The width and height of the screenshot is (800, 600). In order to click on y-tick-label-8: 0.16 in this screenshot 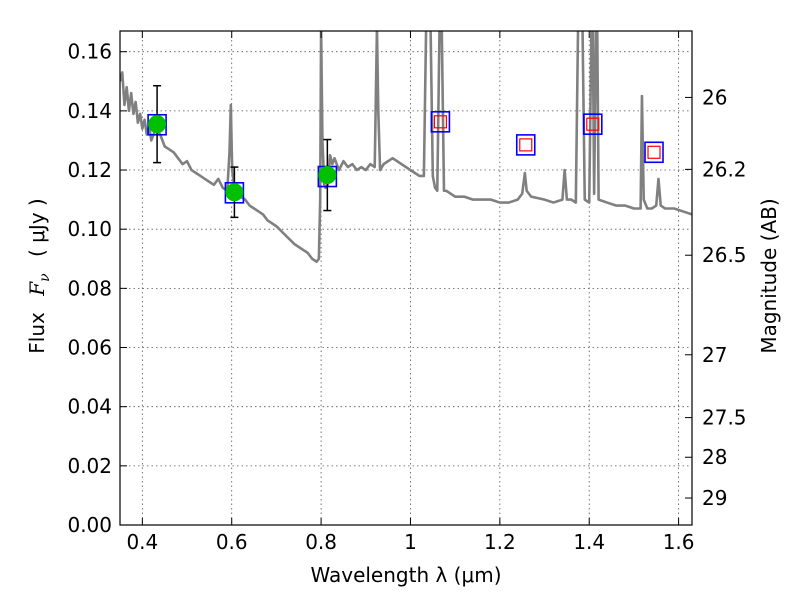, I will do `click(89, 52)`.